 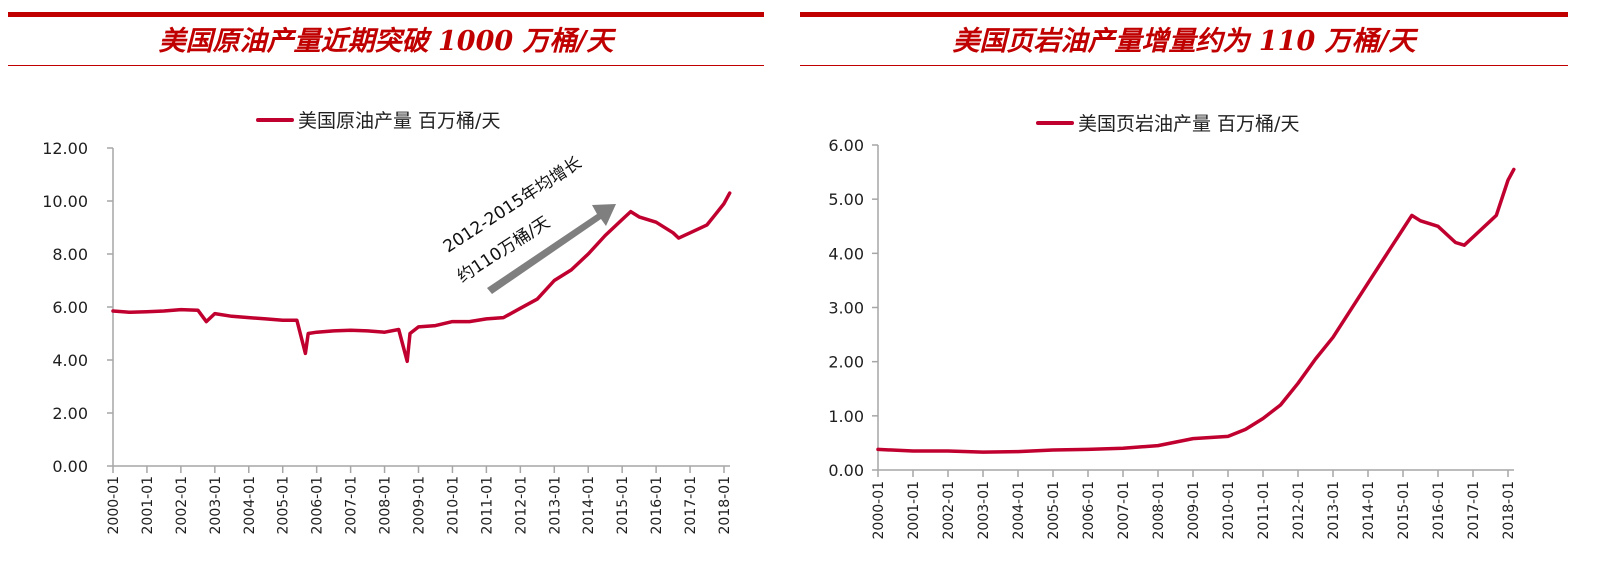 I want to click on y-tick-label: 8.00, so click(x=70, y=254).